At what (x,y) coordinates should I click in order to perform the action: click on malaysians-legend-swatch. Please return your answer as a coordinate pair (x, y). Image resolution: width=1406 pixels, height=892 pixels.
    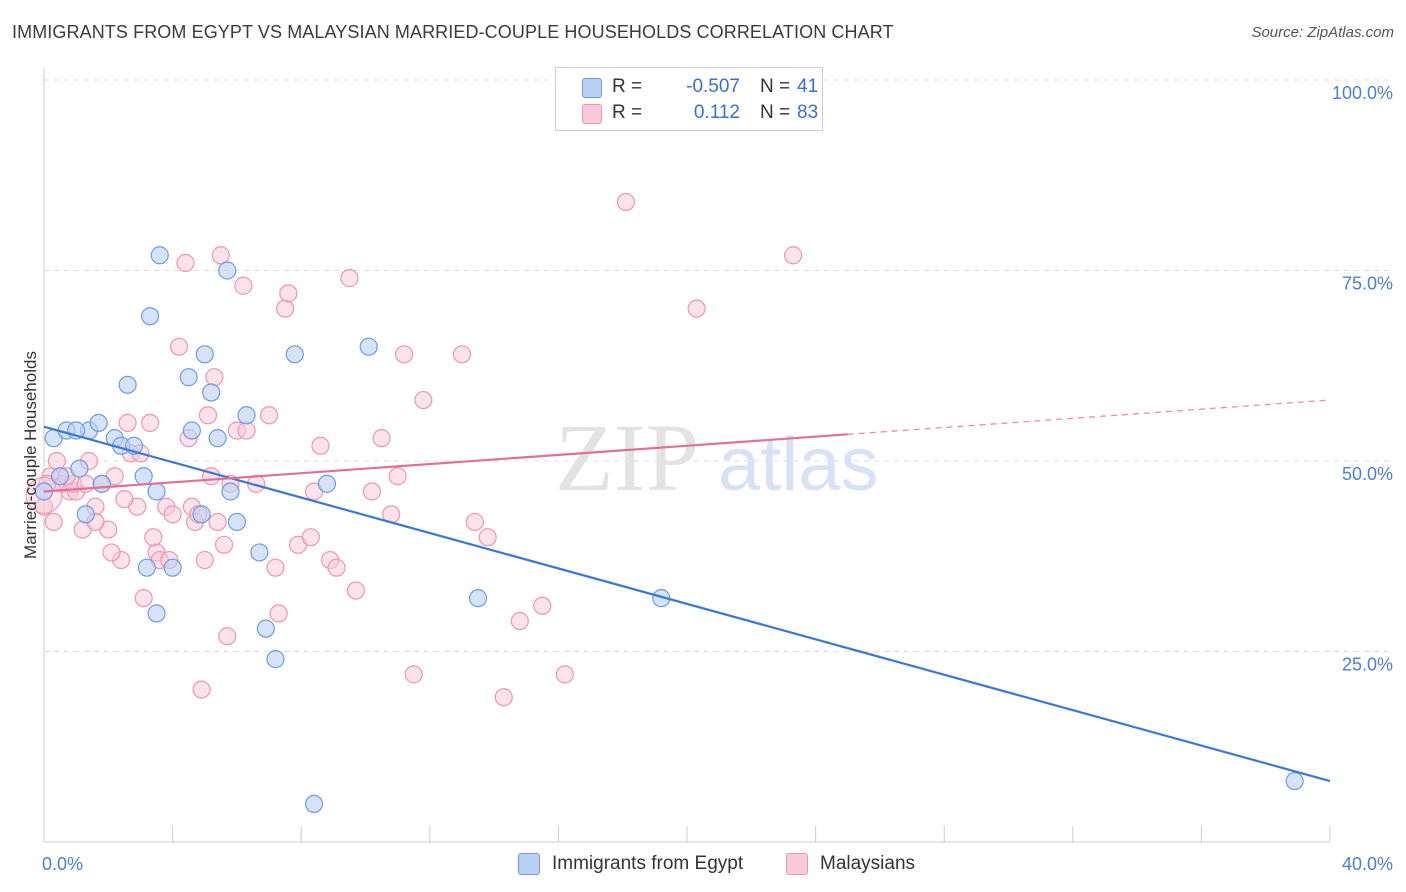
    Looking at the image, I should click on (797, 864).